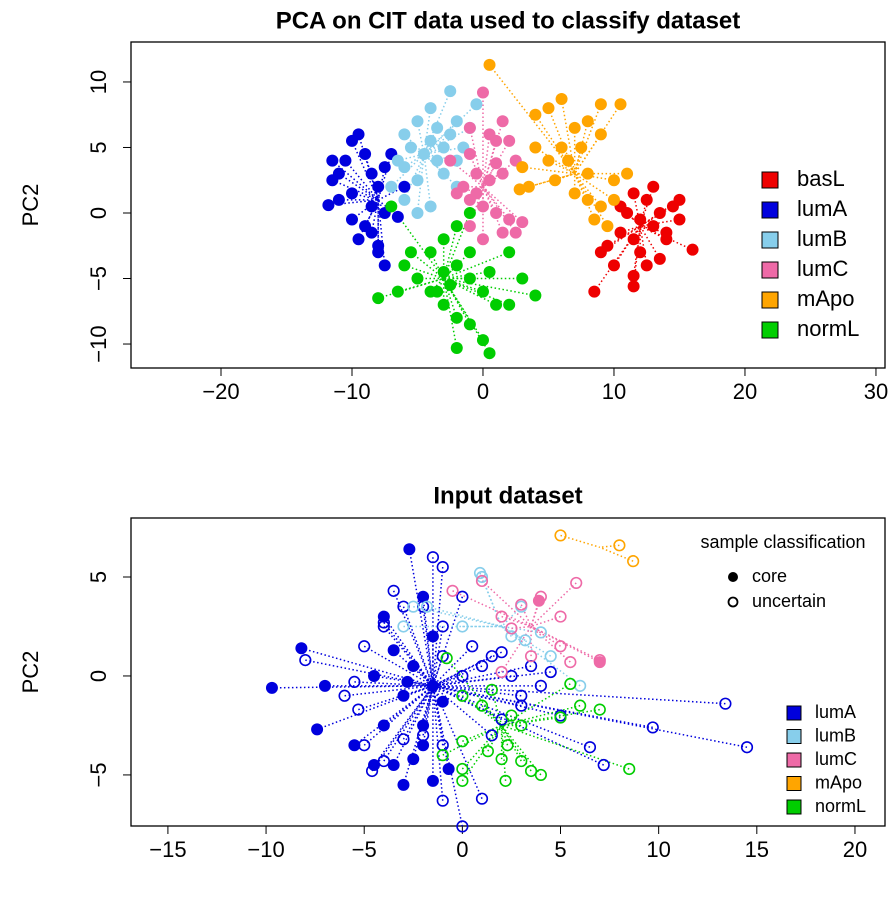 The image size is (895, 907). Describe the element at coordinates (828, 328) in the screenshot. I see `legend-label: normL` at that location.